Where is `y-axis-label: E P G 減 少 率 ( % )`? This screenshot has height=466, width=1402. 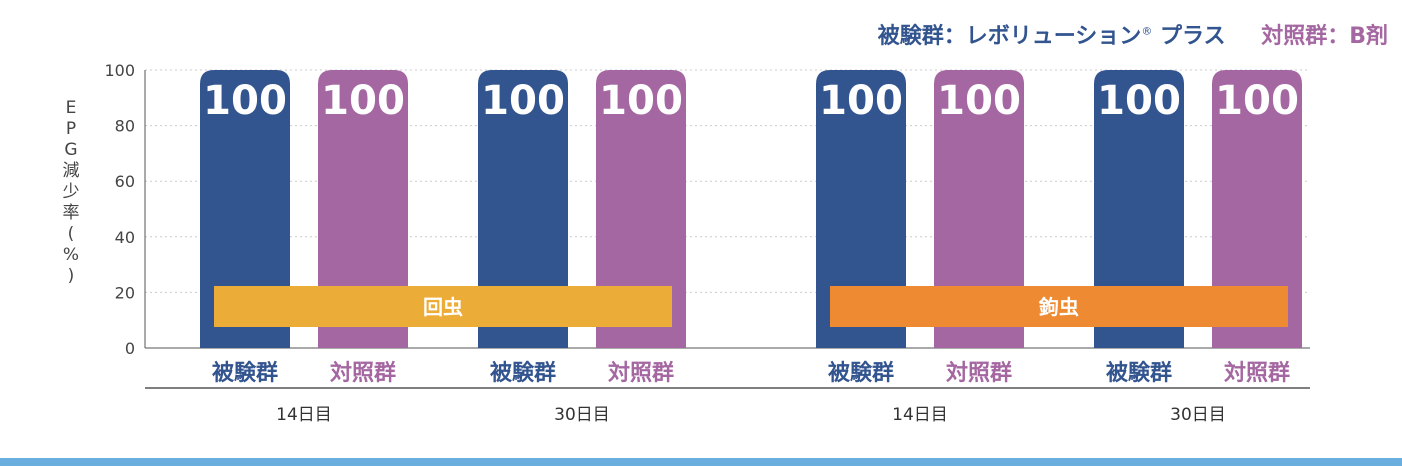 y-axis-label: E P G 減 少 率 ( % ) is located at coordinates (71, 192).